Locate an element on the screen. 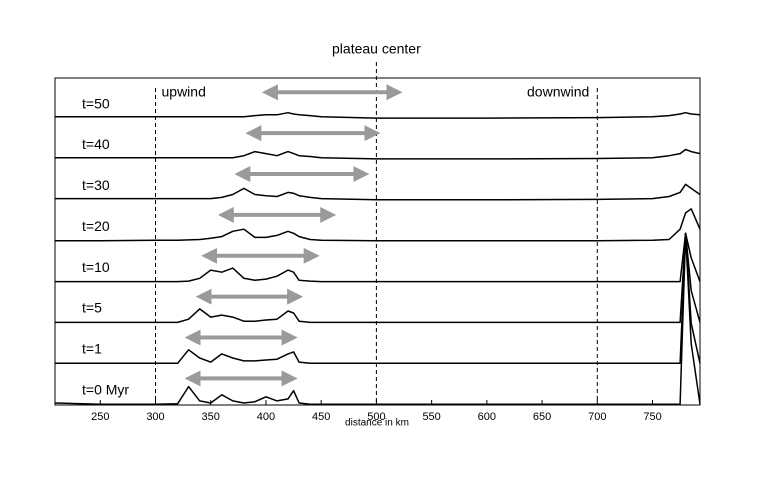 The height and width of the screenshot is (498, 762). series-label: t=50 is located at coordinates (96, 103).